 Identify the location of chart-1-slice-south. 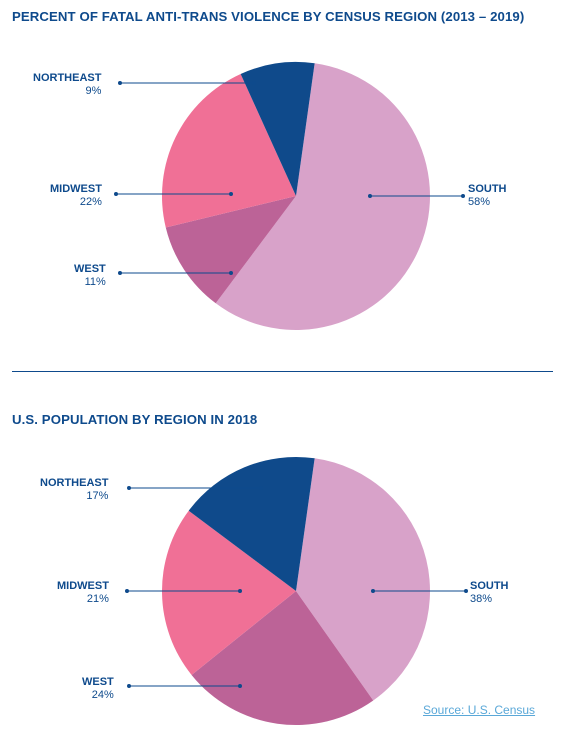
(322, 196).